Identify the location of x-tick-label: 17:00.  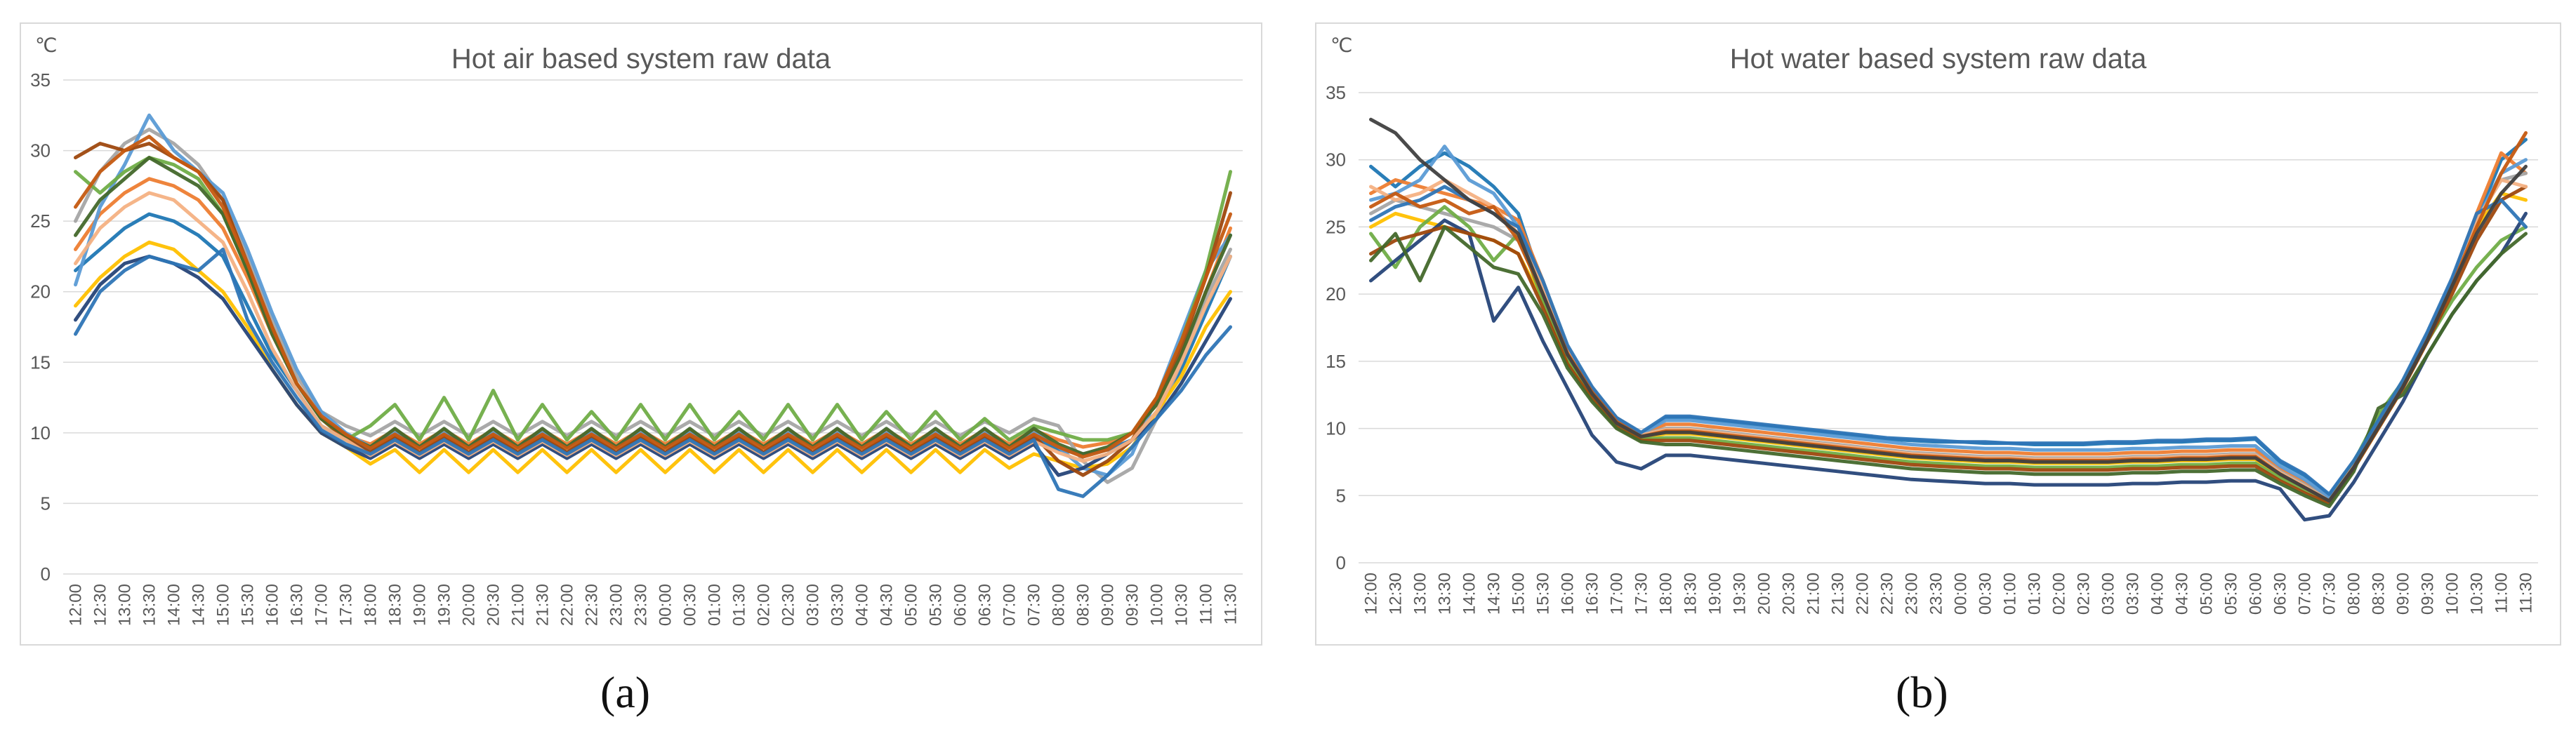
(321, 605).